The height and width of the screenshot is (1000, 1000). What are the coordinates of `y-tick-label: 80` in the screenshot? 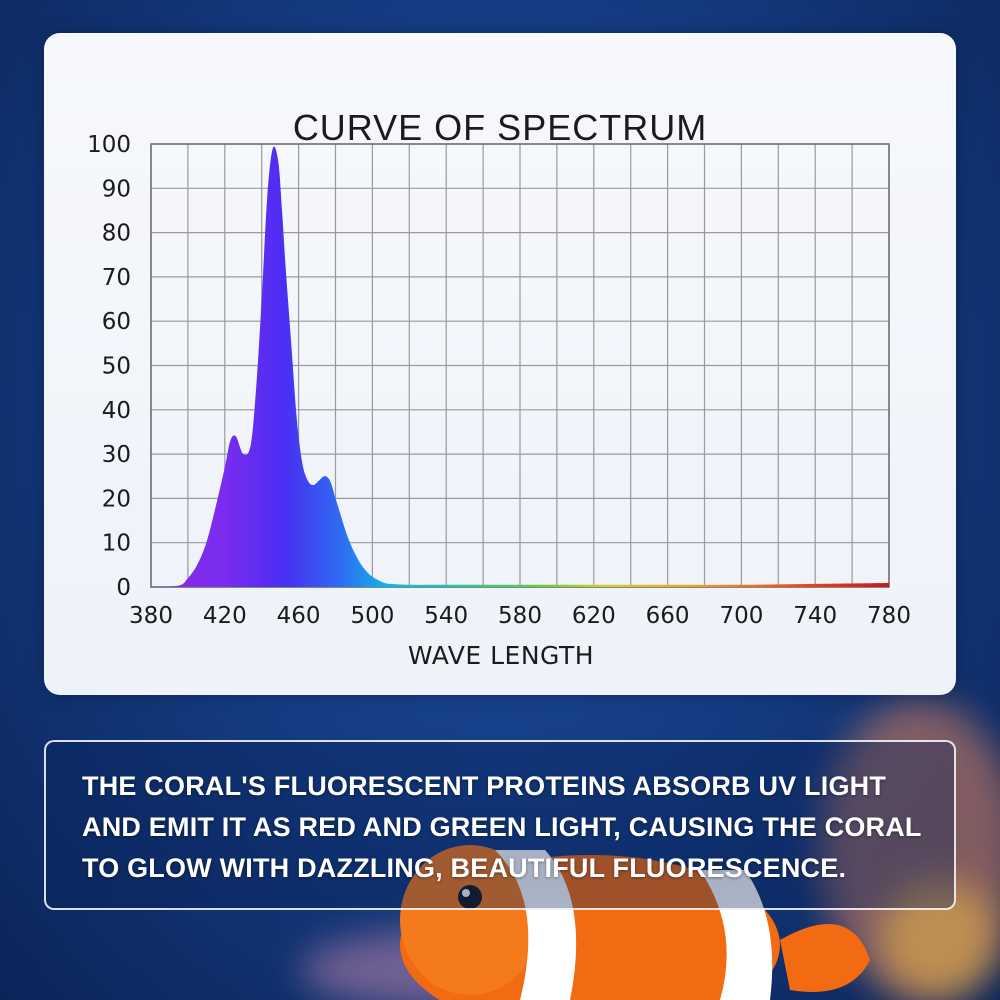 It's located at (116, 234).